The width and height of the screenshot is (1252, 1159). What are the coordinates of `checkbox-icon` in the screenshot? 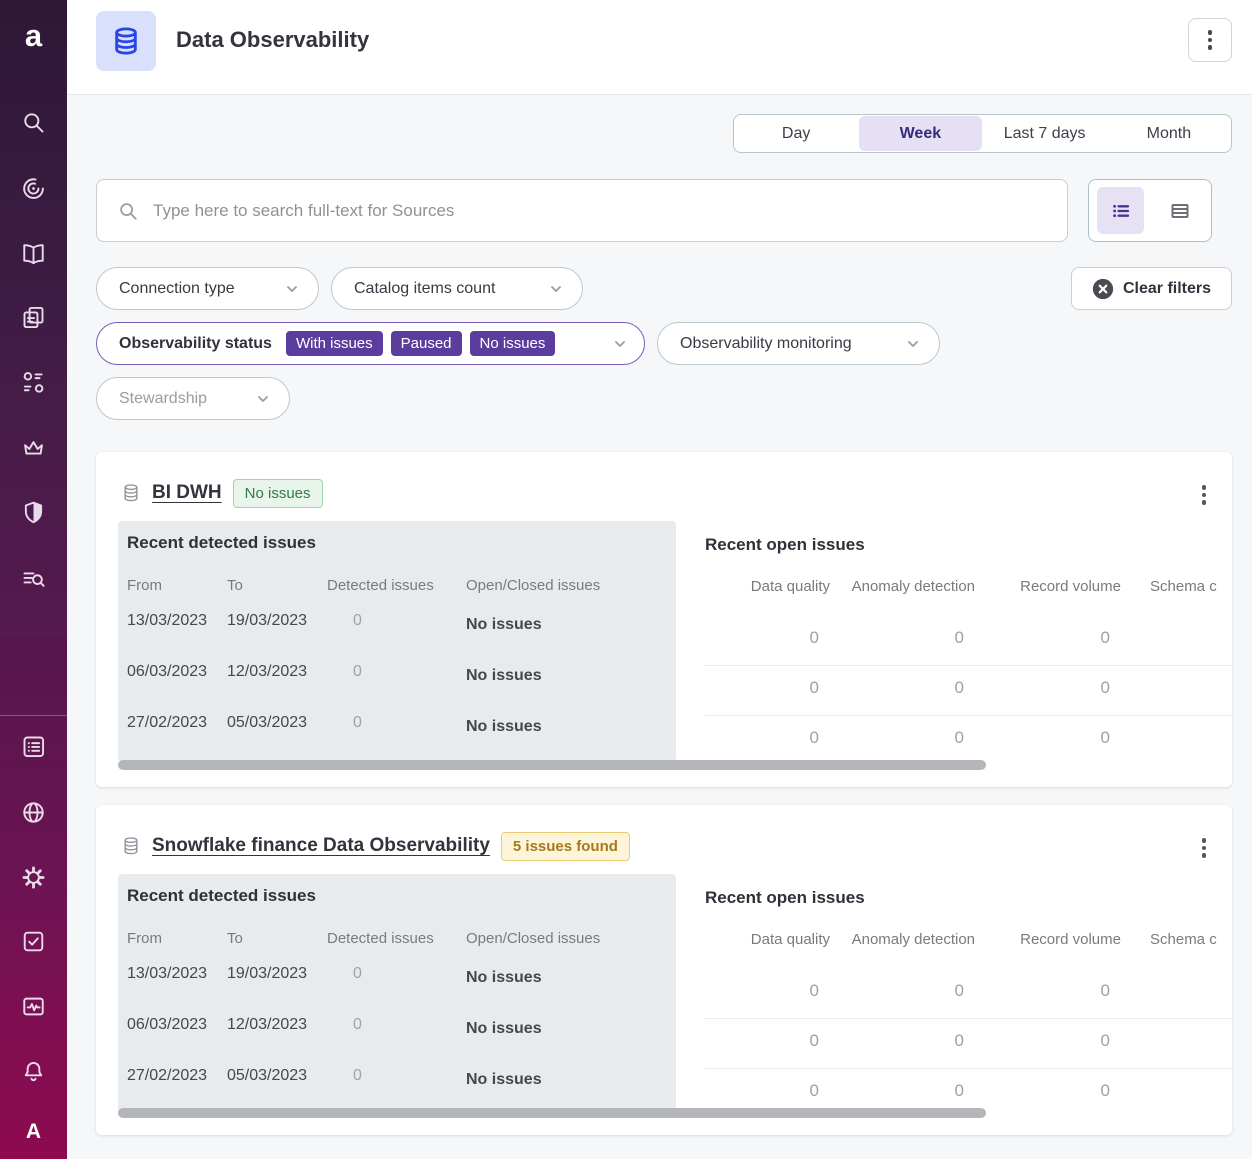 It's located at (33, 941).